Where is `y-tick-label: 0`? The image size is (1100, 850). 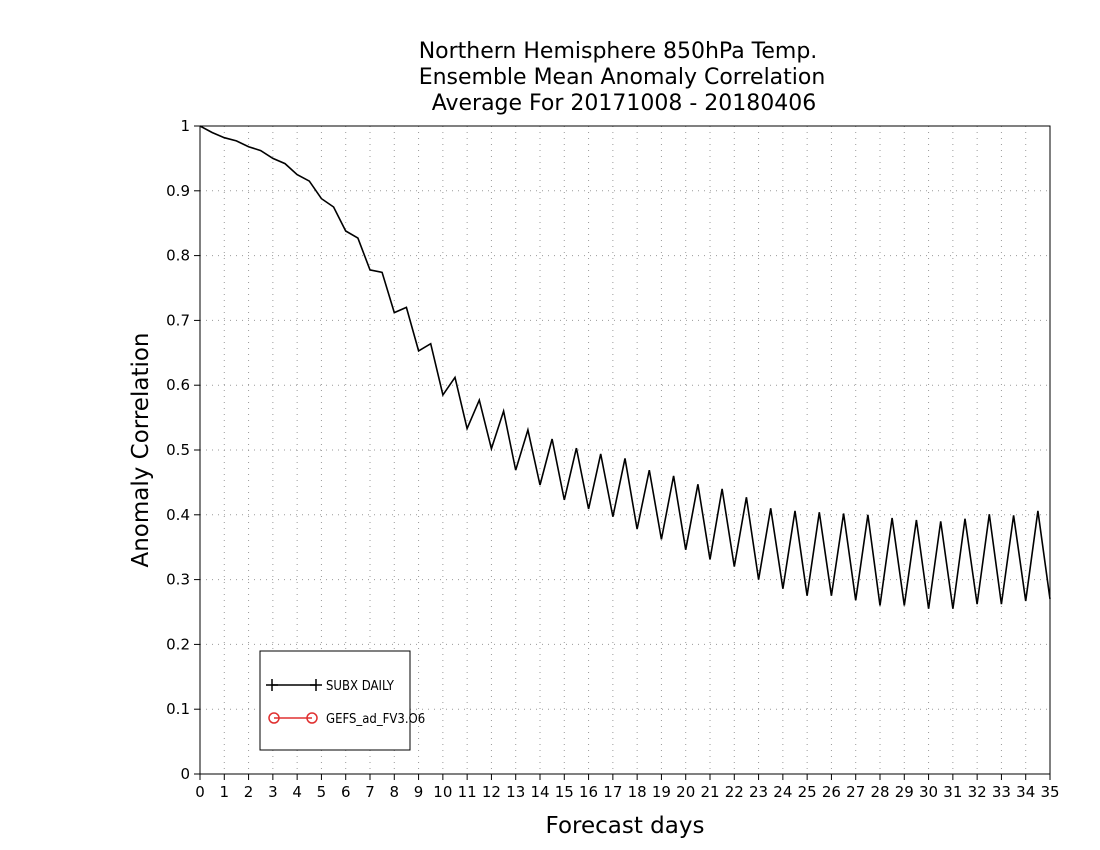 y-tick-label: 0 is located at coordinates (185, 774).